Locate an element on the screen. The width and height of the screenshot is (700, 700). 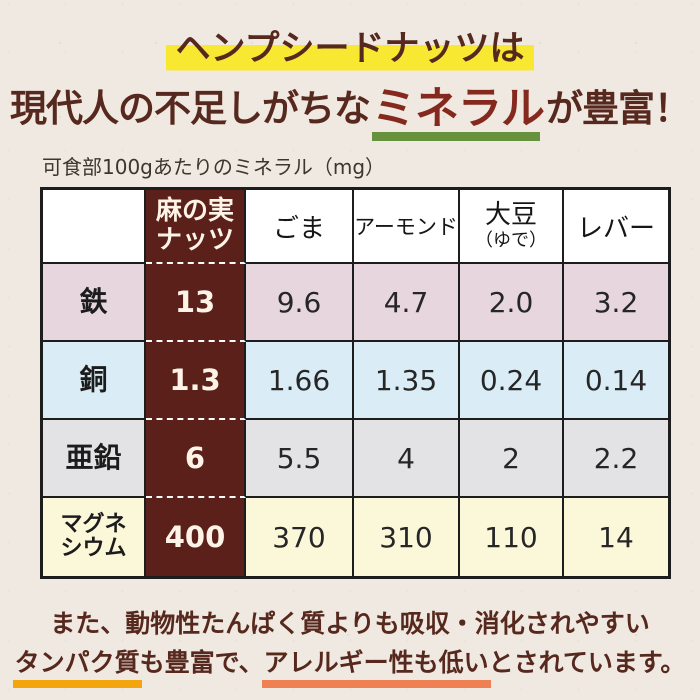
table-row-zinc: 亜鉛 6 5.5 4 2 2.2 is located at coordinates (355, 459).